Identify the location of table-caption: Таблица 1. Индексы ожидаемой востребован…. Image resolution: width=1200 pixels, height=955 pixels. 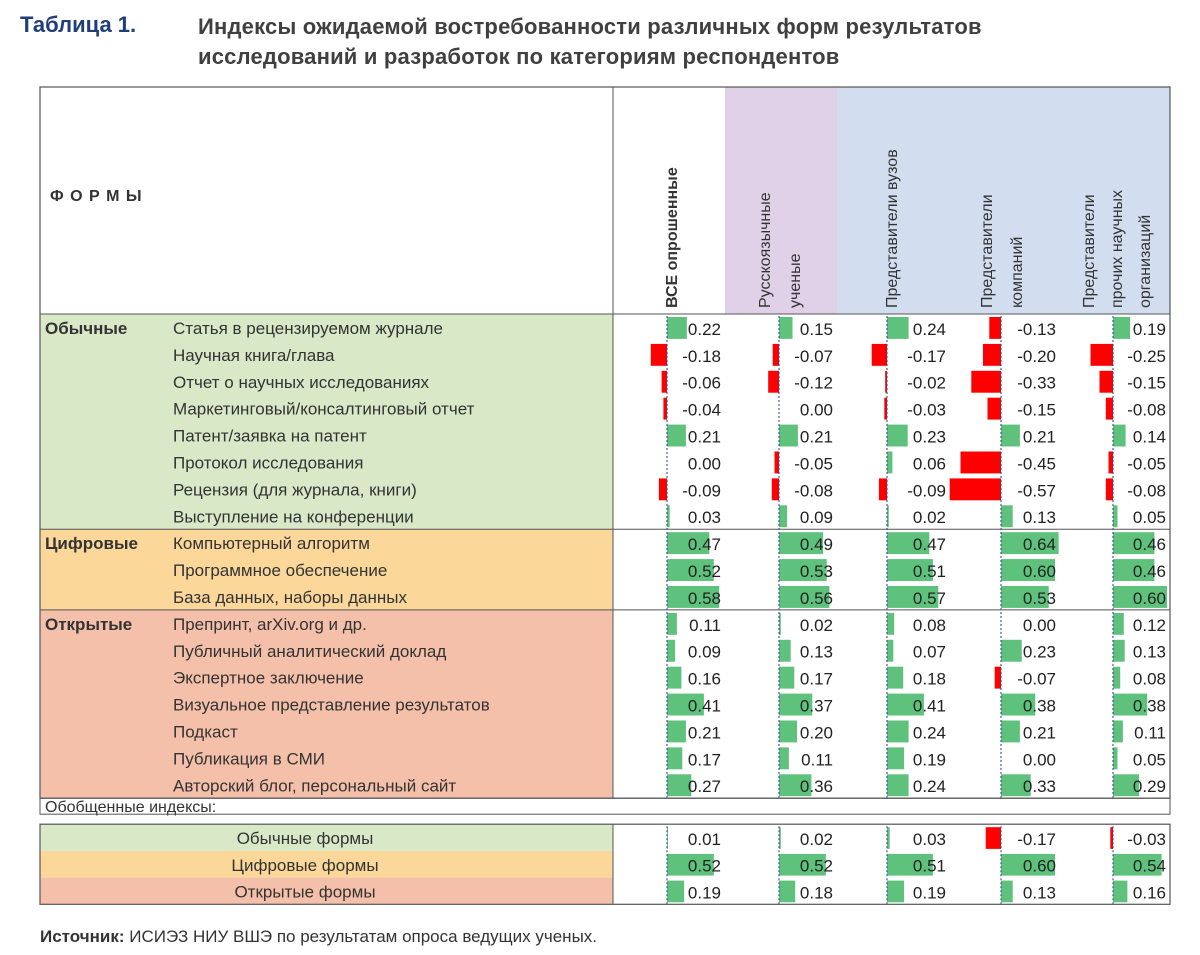
(605, 43).